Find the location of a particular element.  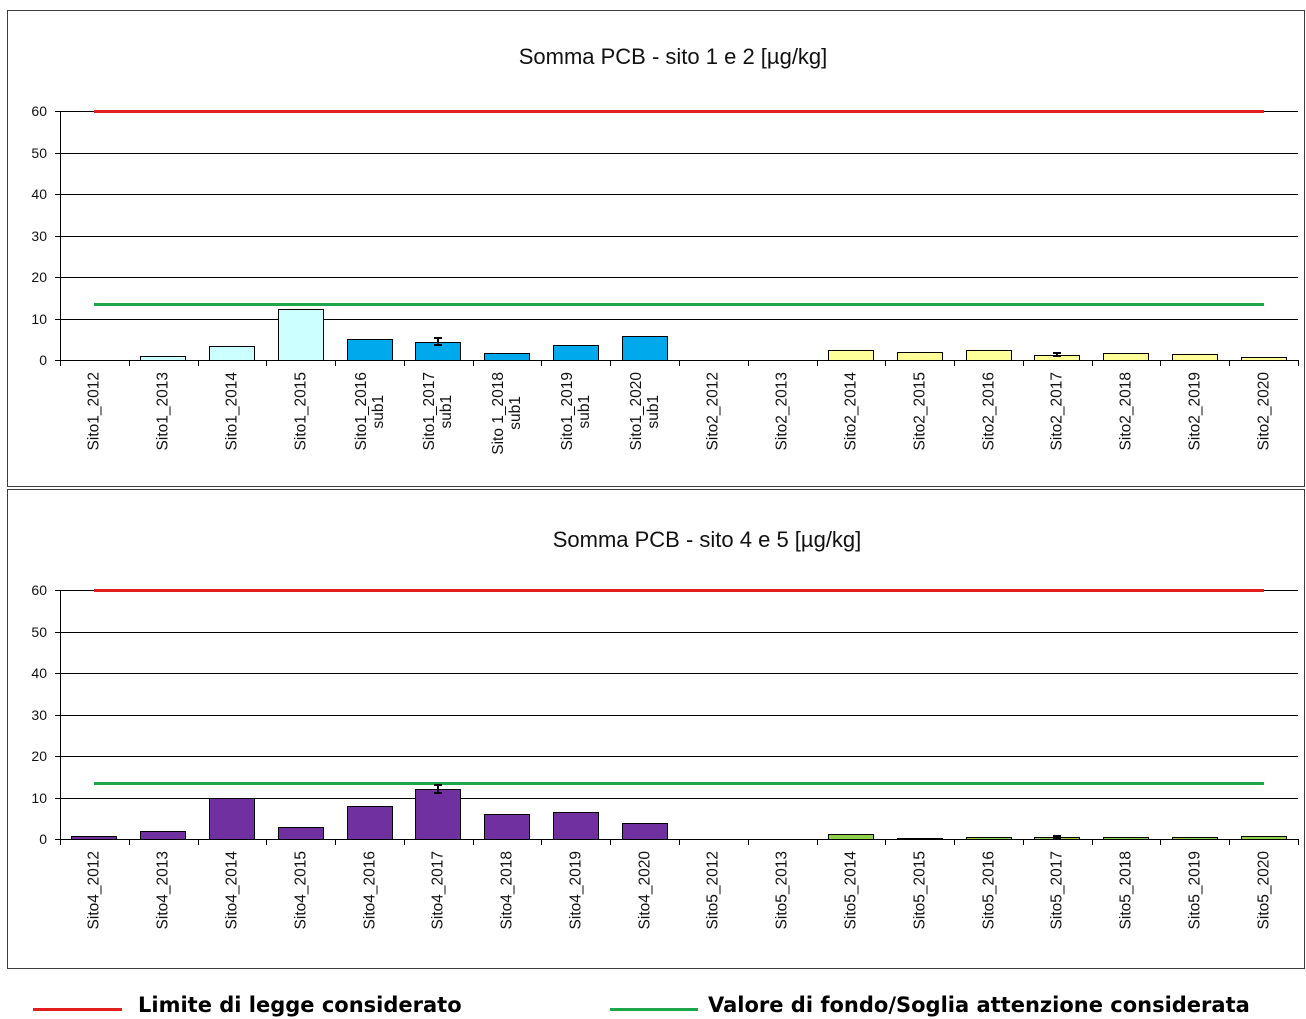

x-tick-label: Sito2_2017 is located at coordinates (1057, 411).